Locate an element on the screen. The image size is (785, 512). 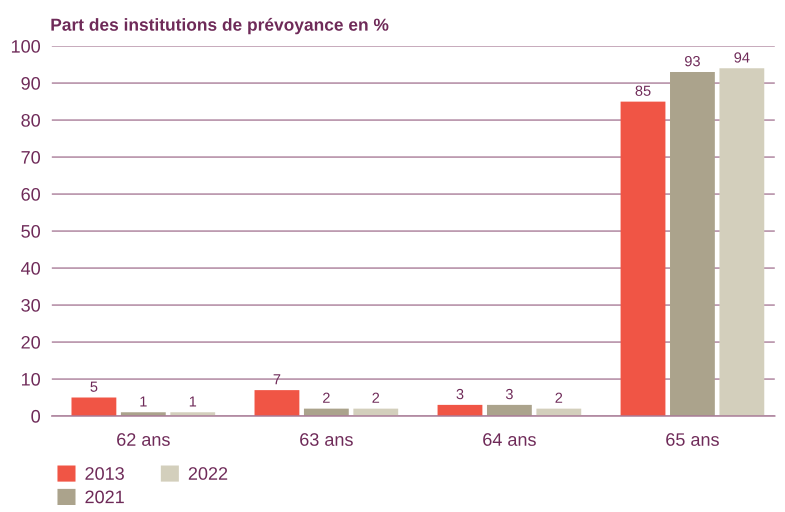
x-tick-label: 64 ans is located at coordinates (509, 439).